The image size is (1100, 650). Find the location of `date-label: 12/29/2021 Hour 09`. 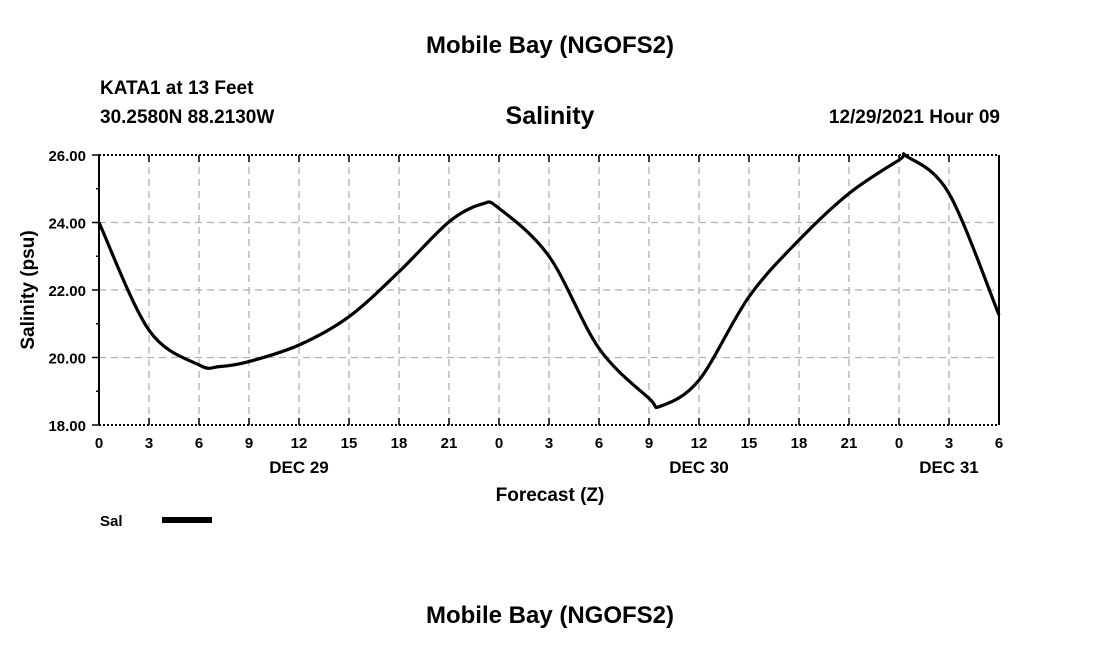

date-label: 12/29/2021 Hour 09 is located at coordinates (914, 117).